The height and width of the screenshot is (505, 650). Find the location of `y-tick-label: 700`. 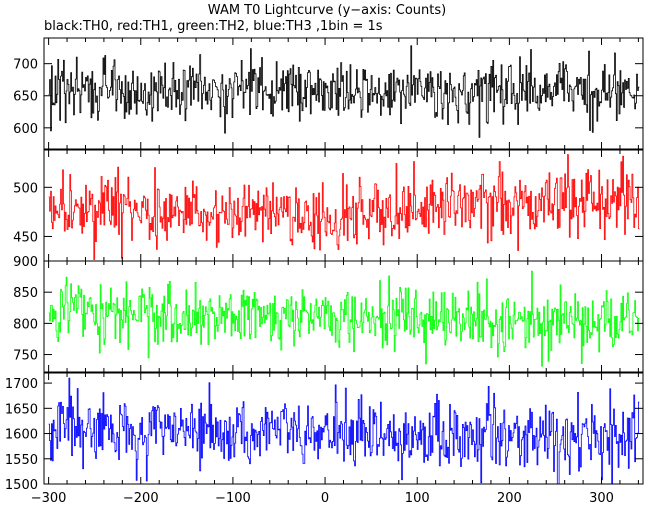

y-tick-label: 700 is located at coordinates (25, 65).